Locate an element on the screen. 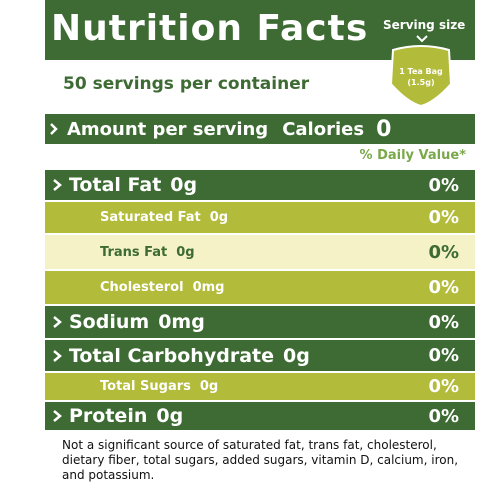 This screenshot has width=500, height=500. nutrient-name: Saturated Fat is located at coordinates (150, 217).